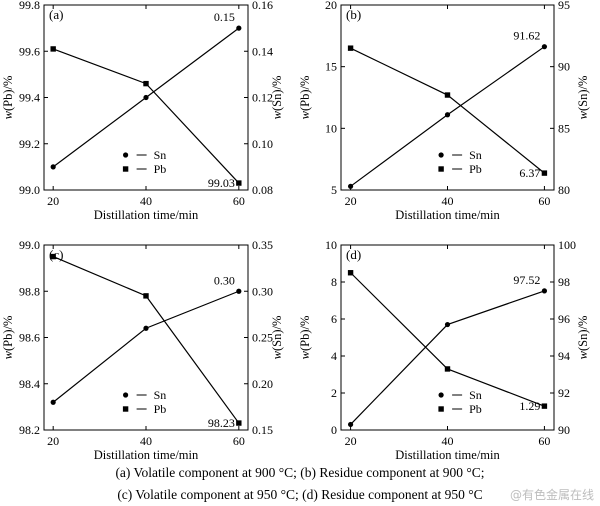  Describe the element at coordinates (334, 190) in the screenshot. I see `y-left-tick-label: 5` at that location.